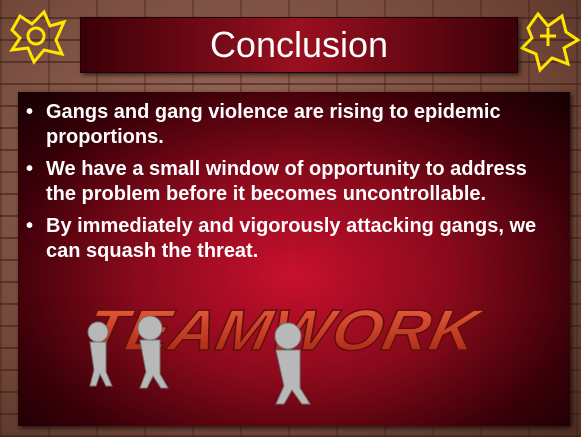 This screenshot has width=581, height=437. Describe the element at coordinates (199, 360) in the screenshot. I see `figures` at that location.